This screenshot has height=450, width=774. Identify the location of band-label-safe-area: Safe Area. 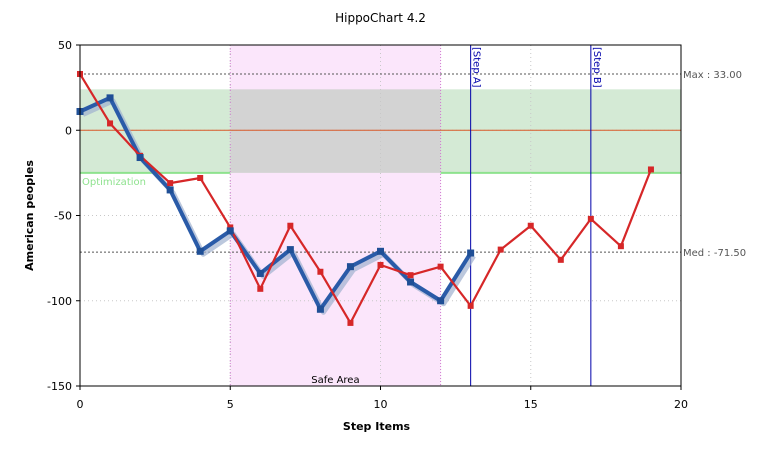
(335, 380).